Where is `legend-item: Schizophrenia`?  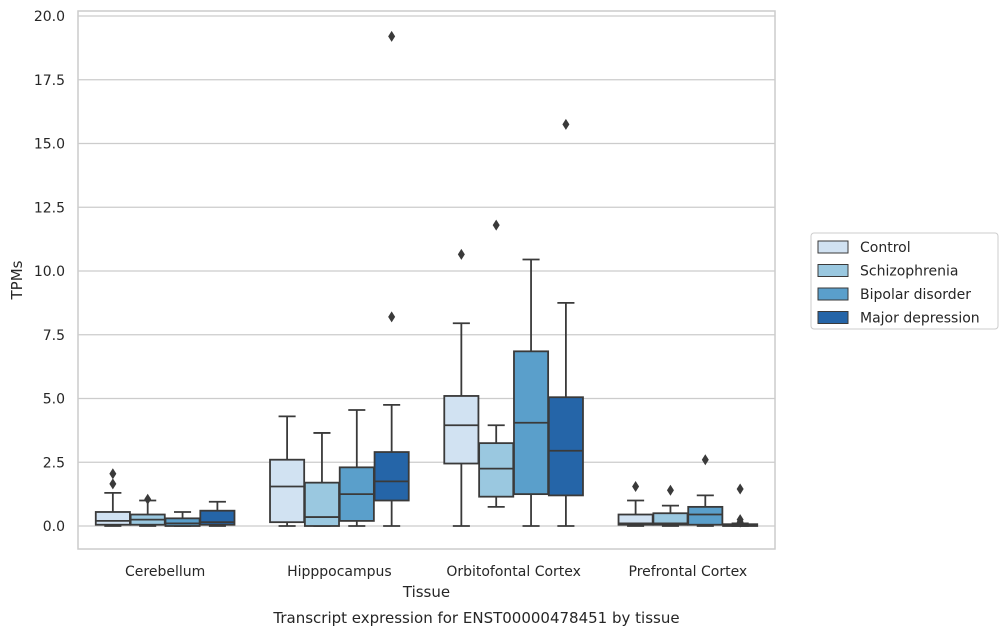
legend-item: Schizophrenia is located at coordinates (887, 272).